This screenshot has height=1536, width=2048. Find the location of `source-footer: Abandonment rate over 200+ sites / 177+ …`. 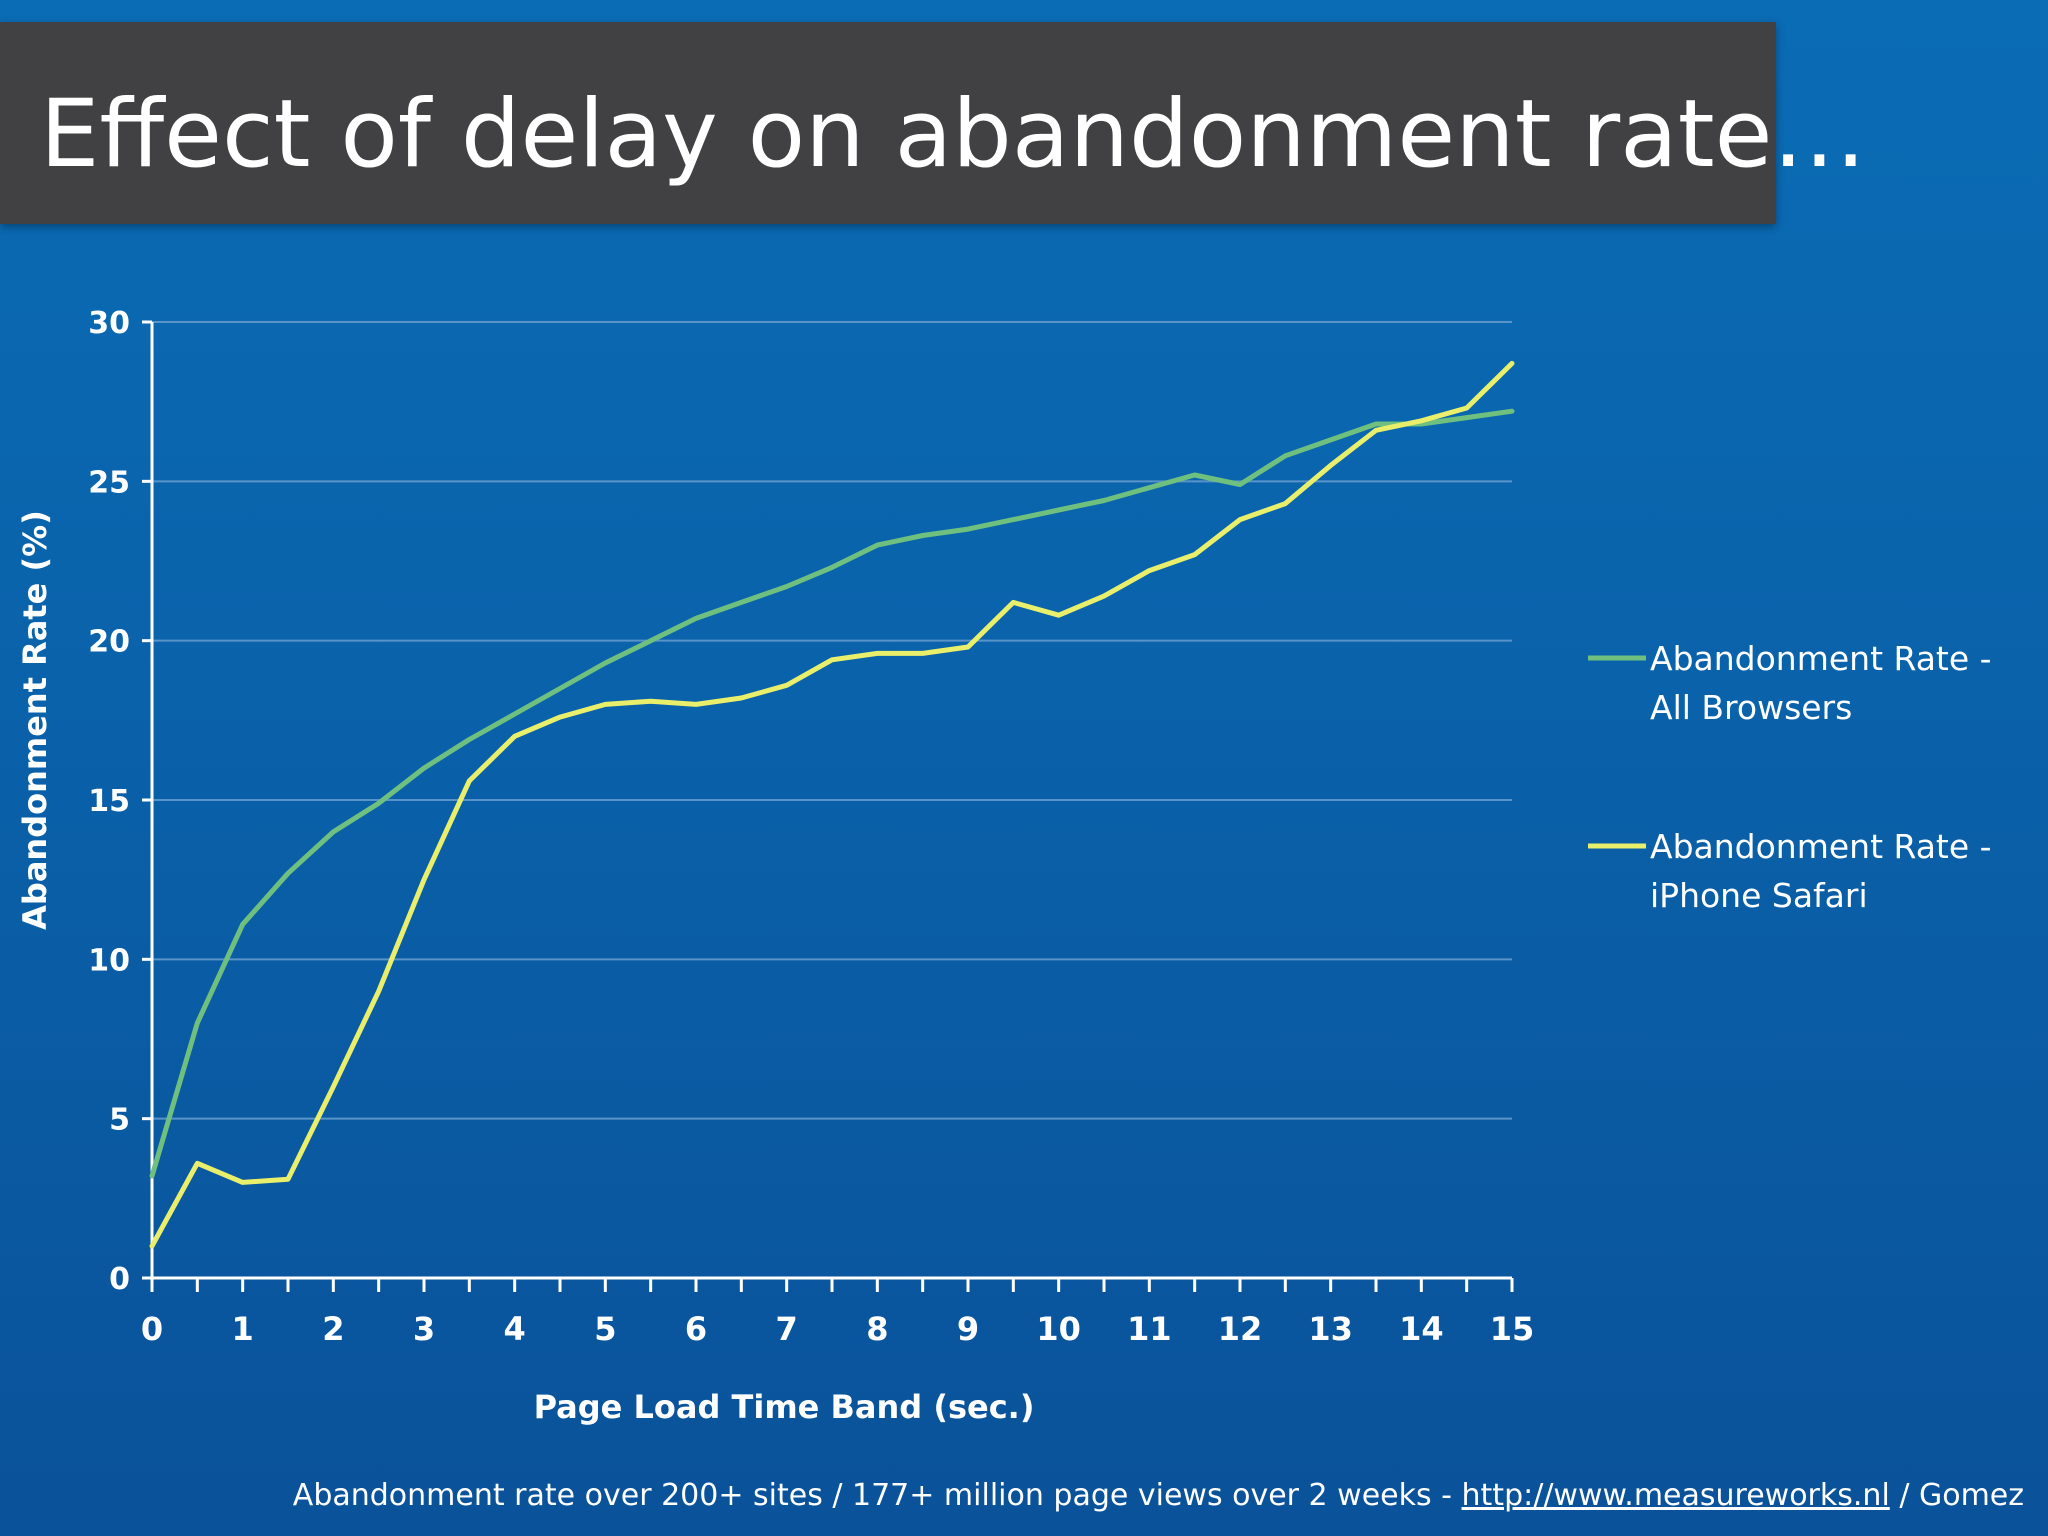

source-footer: Abandonment rate over 200+ sites / 177+ … is located at coordinates (1158, 1495).